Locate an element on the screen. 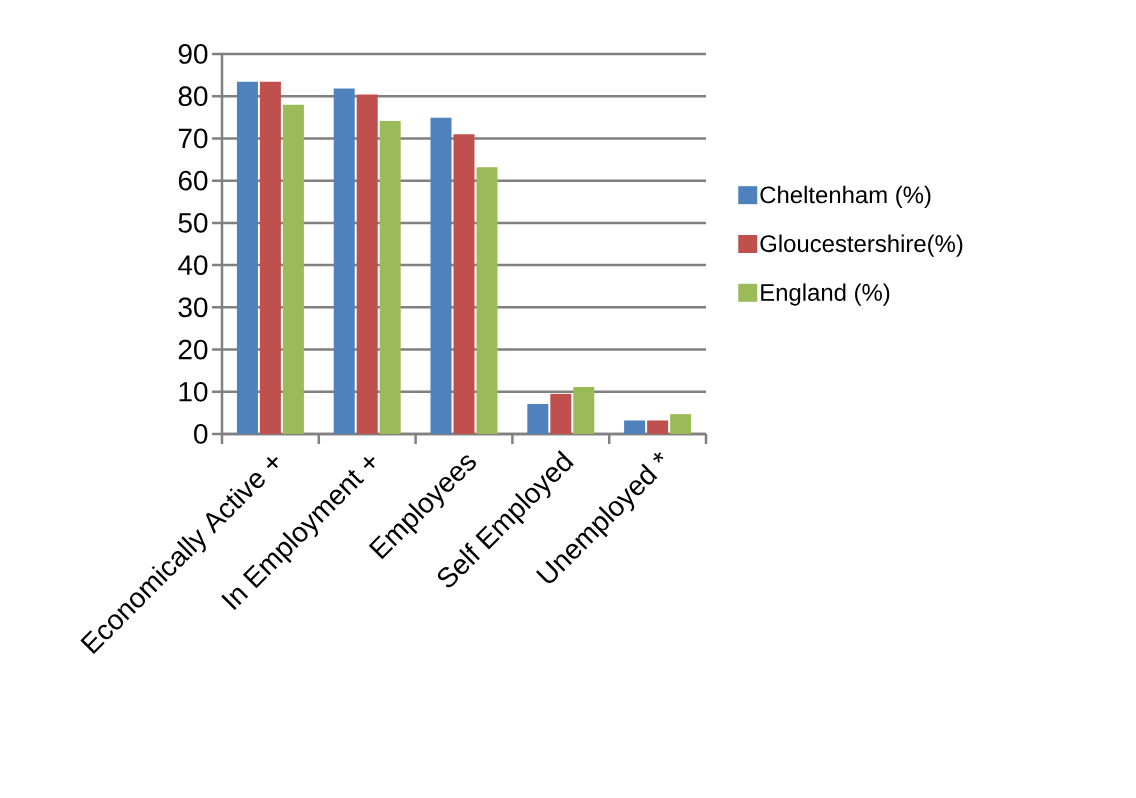 This screenshot has width=1136, height=798. y-tick-label: 10 is located at coordinates (193, 391).